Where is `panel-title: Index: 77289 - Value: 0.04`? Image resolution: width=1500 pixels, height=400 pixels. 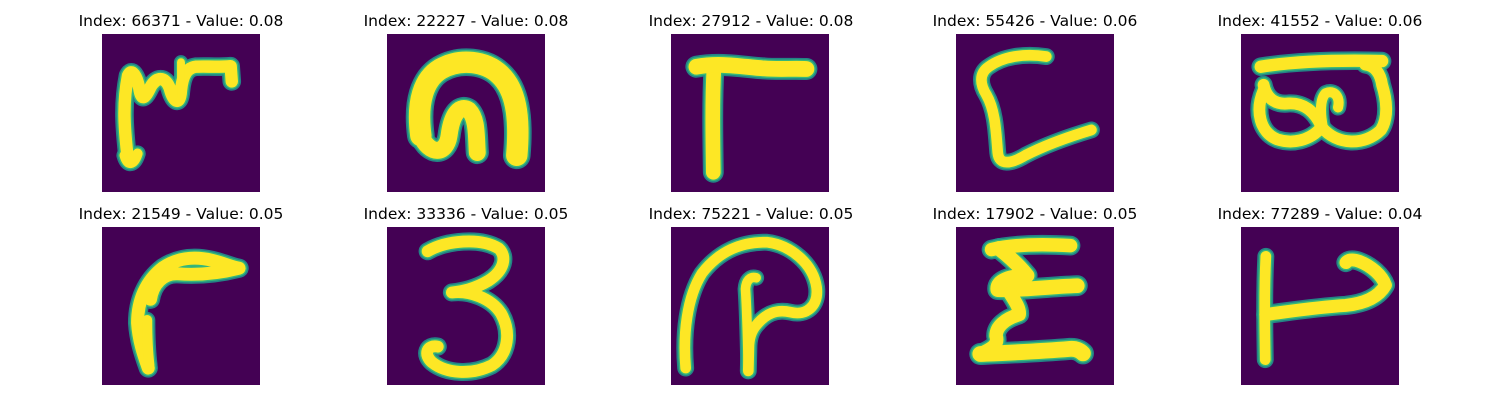 panel-title: Index: 77289 - Value: 0.04 is located at coordinates (1320, 214).